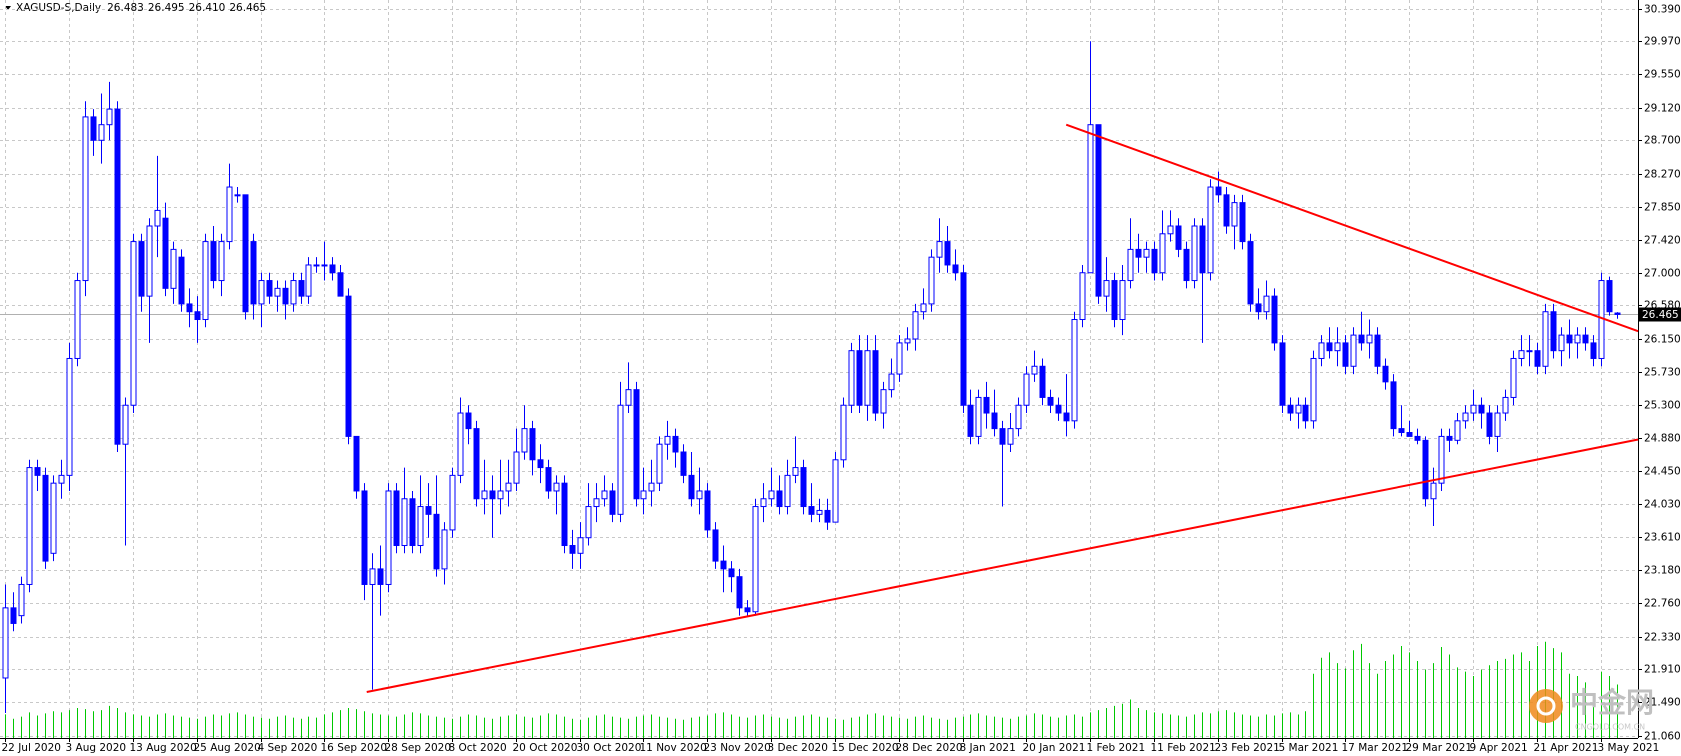 This screenshot has height=756, width=1681. I want to click on y-tick-label: 27.850, so click(1662, 208).